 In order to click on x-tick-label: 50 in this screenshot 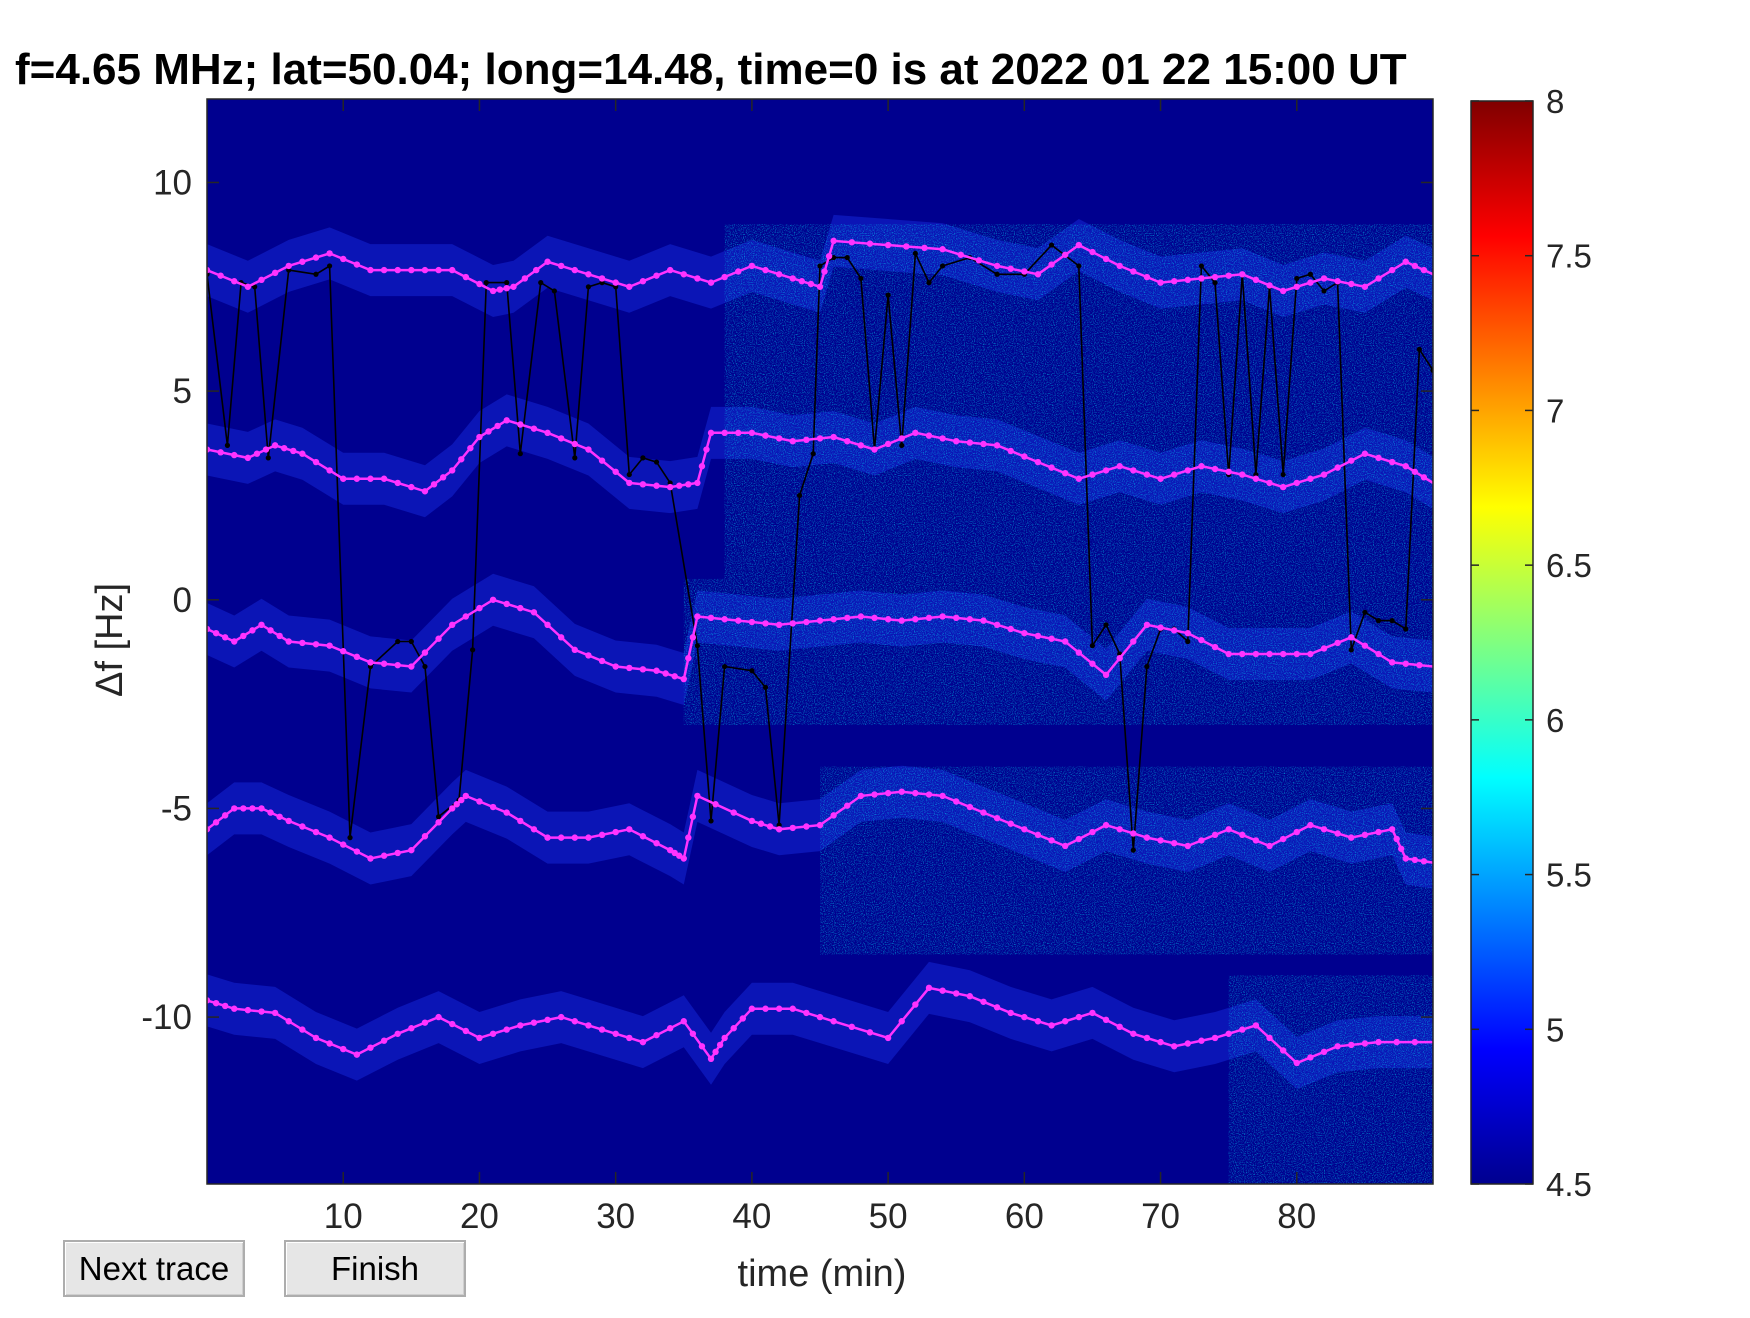, I will do `click(888, 1216)`.